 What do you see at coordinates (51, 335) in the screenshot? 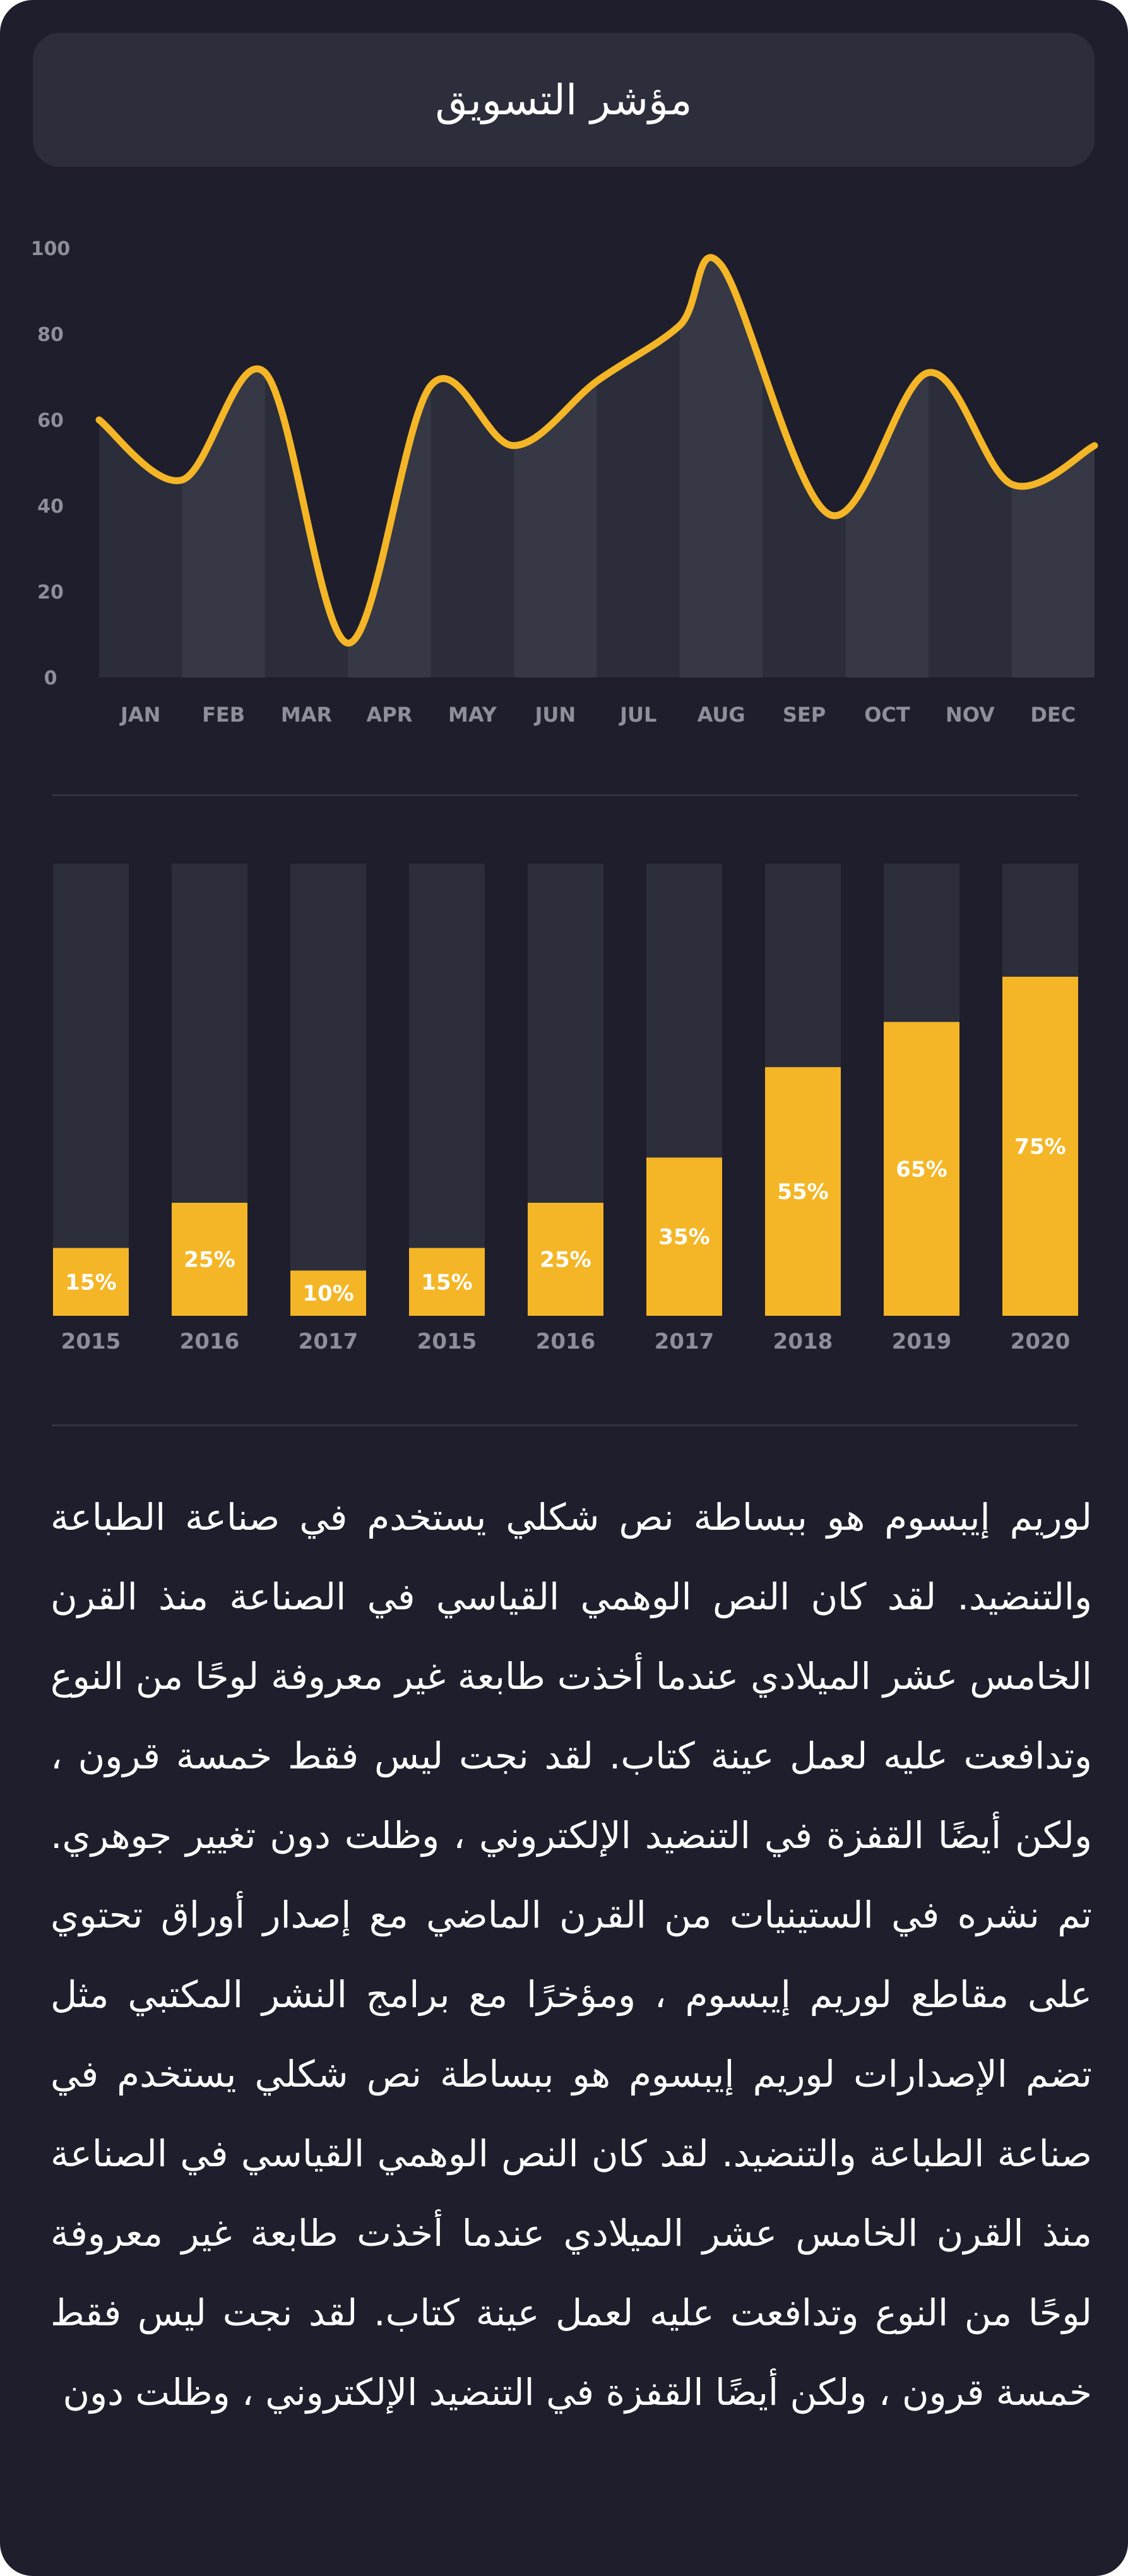
I see `y-tick-label: 80` at bounding box center [51, 335].